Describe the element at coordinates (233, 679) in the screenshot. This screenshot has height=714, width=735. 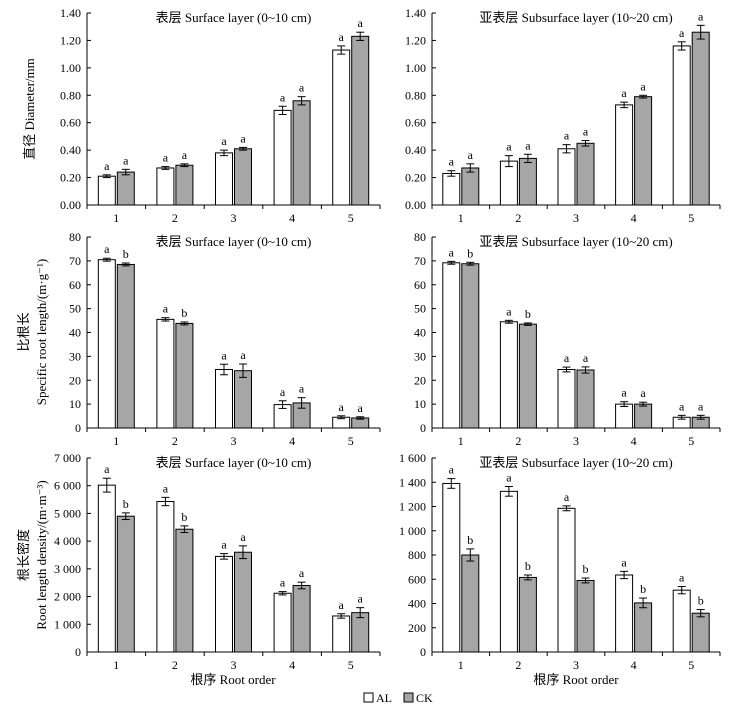
I see `x-axis-title: 根序 Root order` at that location.